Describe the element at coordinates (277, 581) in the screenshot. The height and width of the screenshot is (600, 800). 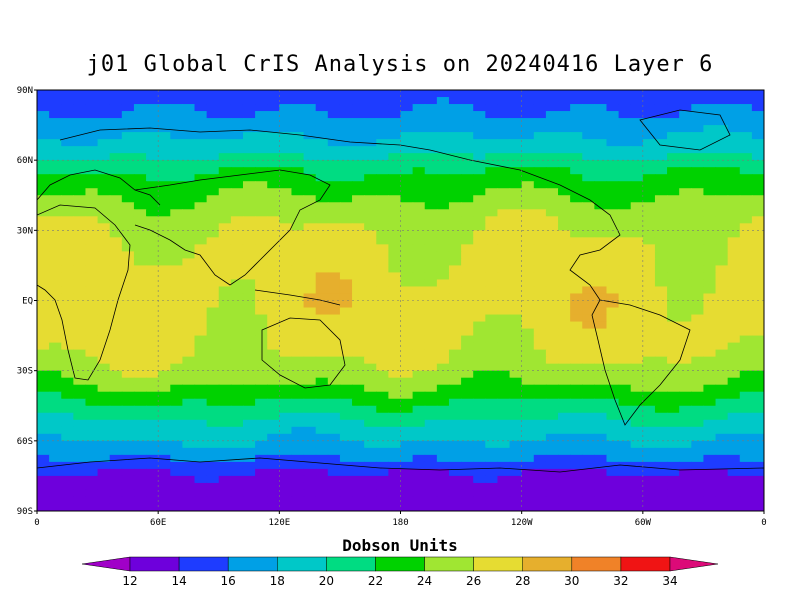
I see `colorbar-tick-label: 18` at that location.